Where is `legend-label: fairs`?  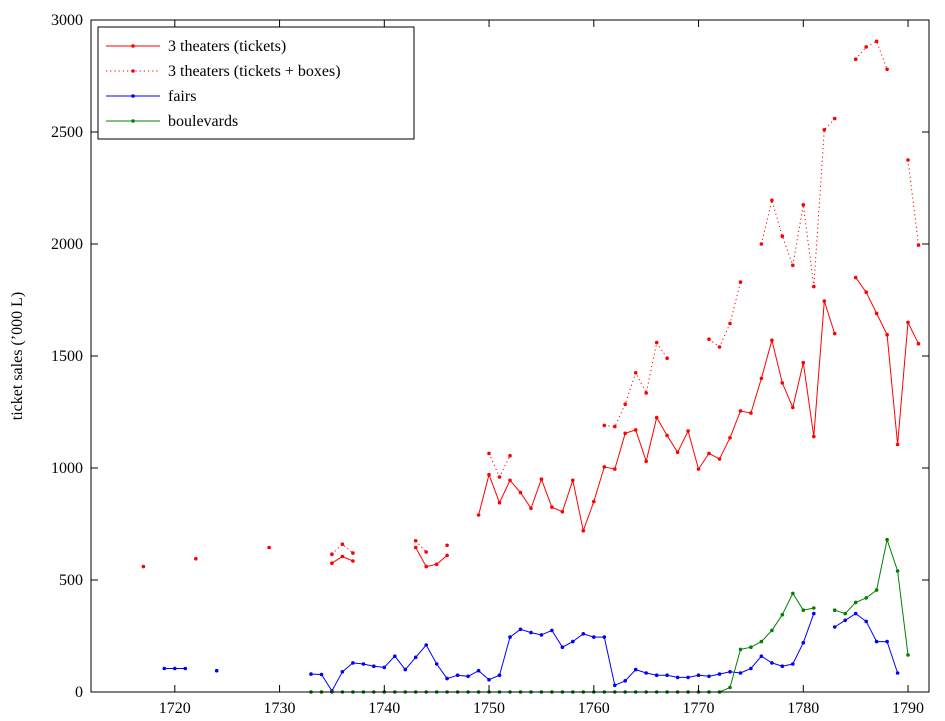
legend-label: fairs is located at coordinates (182, 96).